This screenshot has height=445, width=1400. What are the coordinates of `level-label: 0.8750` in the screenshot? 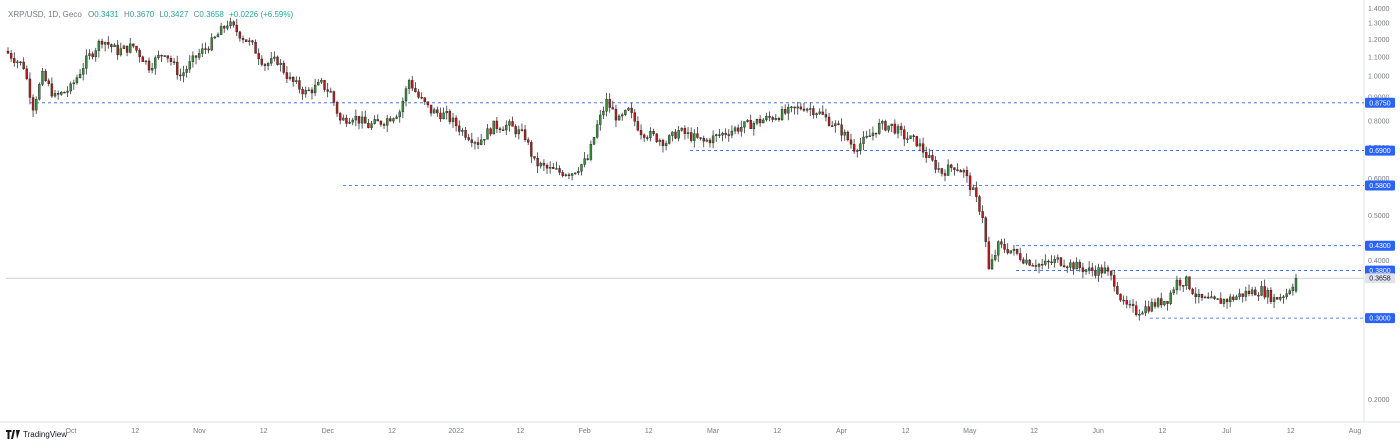 It's located at (1380, 103).